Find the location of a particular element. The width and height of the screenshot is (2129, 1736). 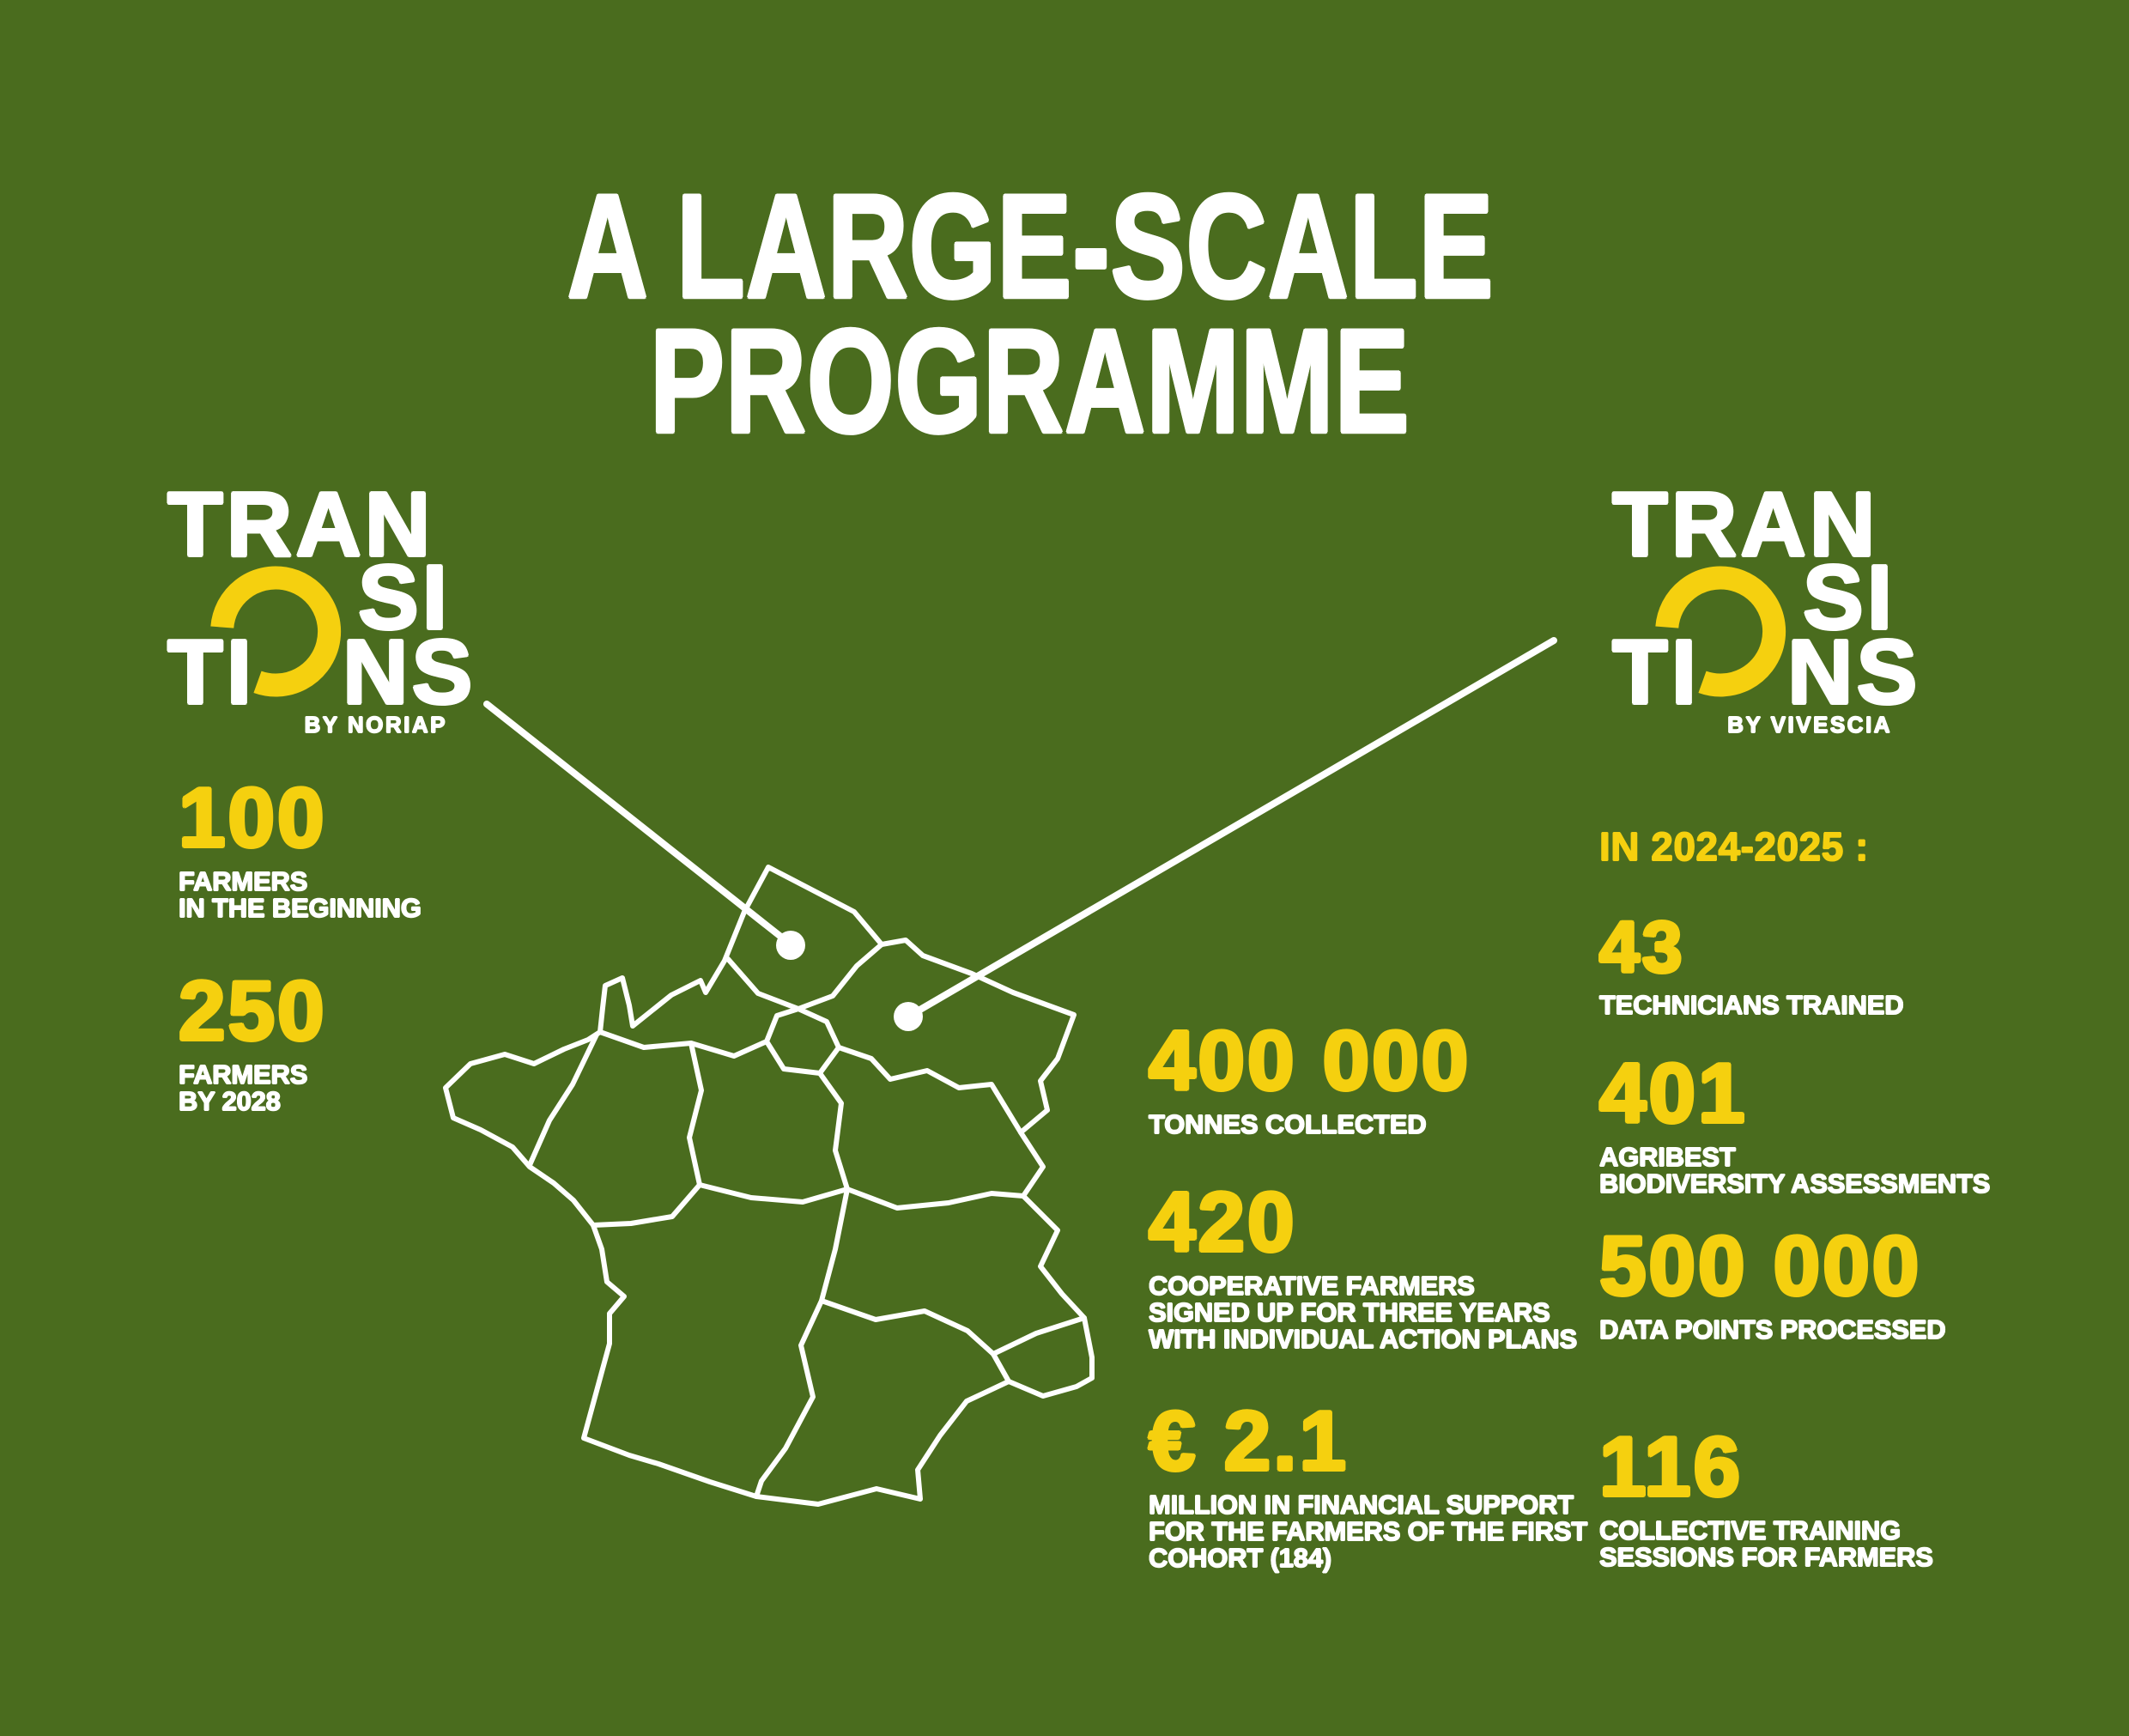

stat-value: 250 is located at coordinates (253, 1010).